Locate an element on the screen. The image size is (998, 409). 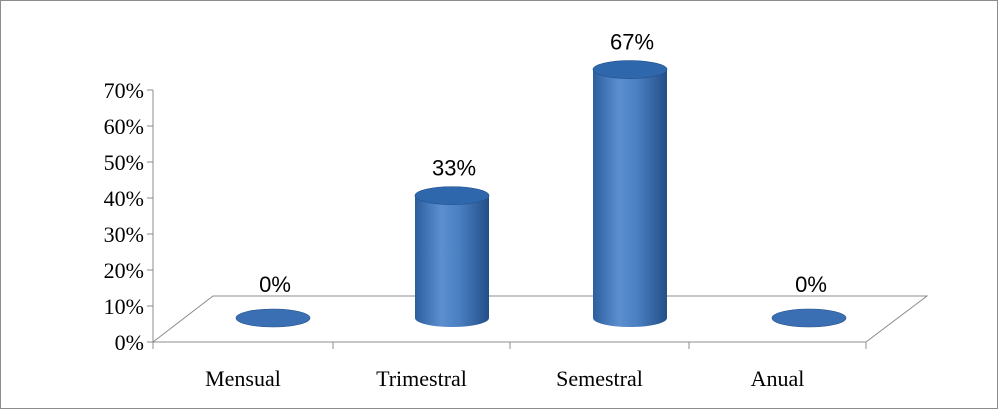
data-label: 33% is located at coordinates (454, 168).